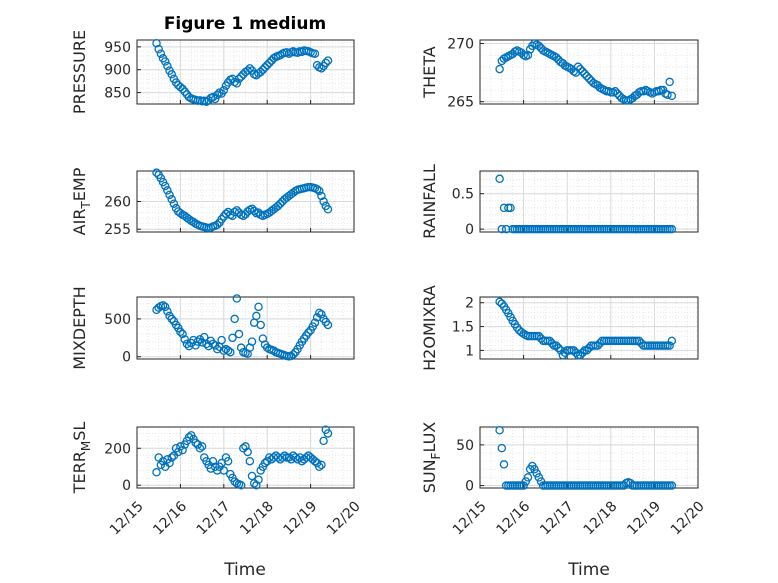 The height and width of the screenshot is (583, 778). I want to click on y-tick-label: 1.5, so click(463, 328).